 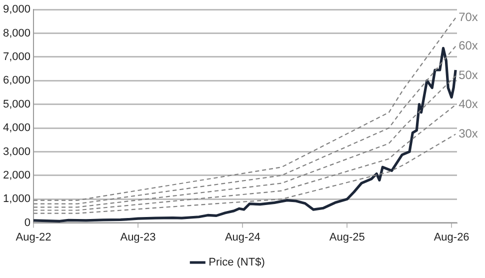 I want to click on y-tick-label: 5,000, so click(x=16, y=104).